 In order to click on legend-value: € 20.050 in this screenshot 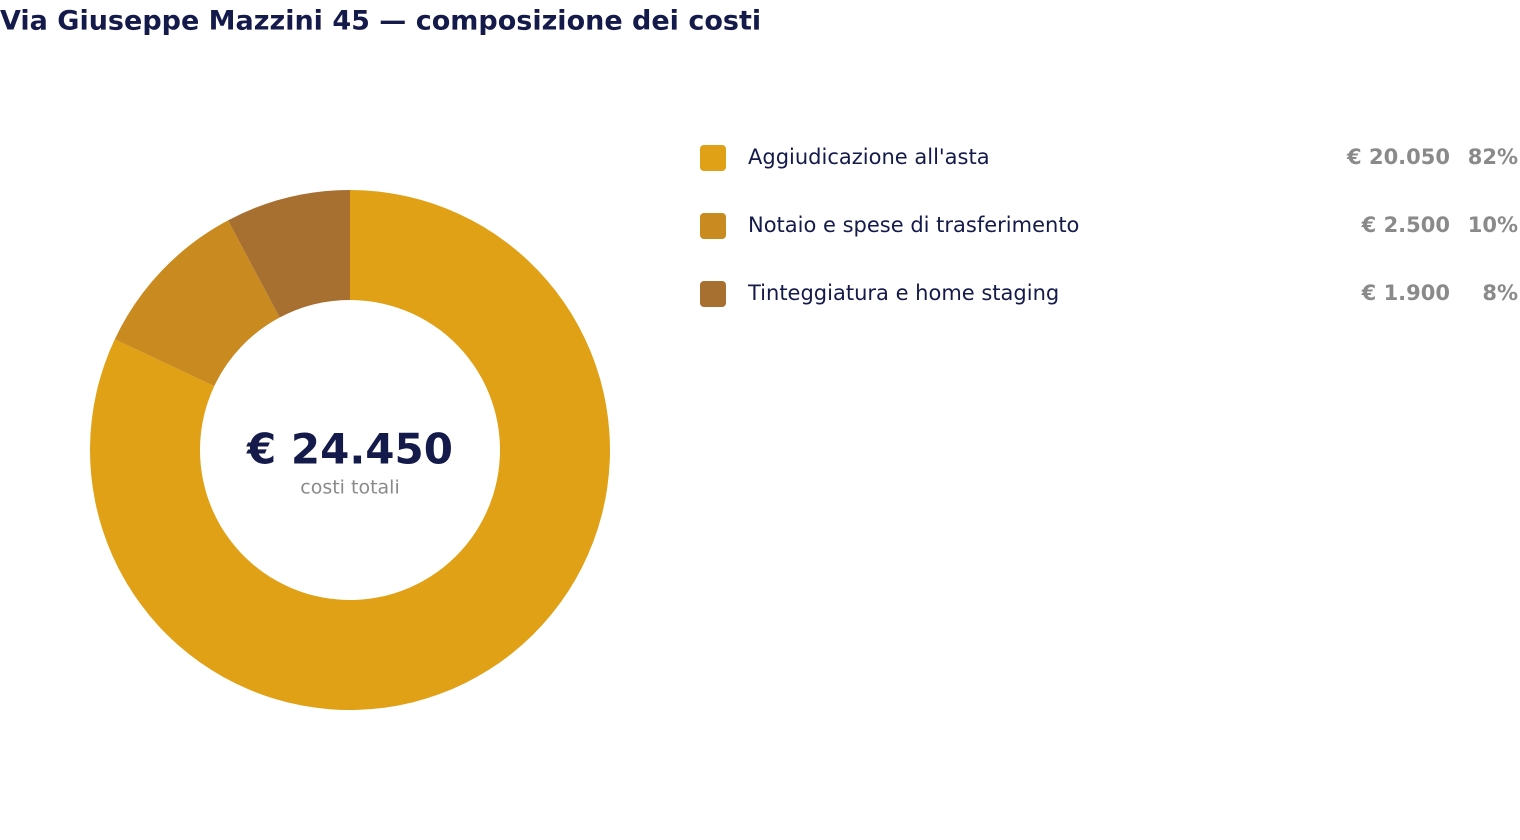, I will do `click(1398, 157)`.